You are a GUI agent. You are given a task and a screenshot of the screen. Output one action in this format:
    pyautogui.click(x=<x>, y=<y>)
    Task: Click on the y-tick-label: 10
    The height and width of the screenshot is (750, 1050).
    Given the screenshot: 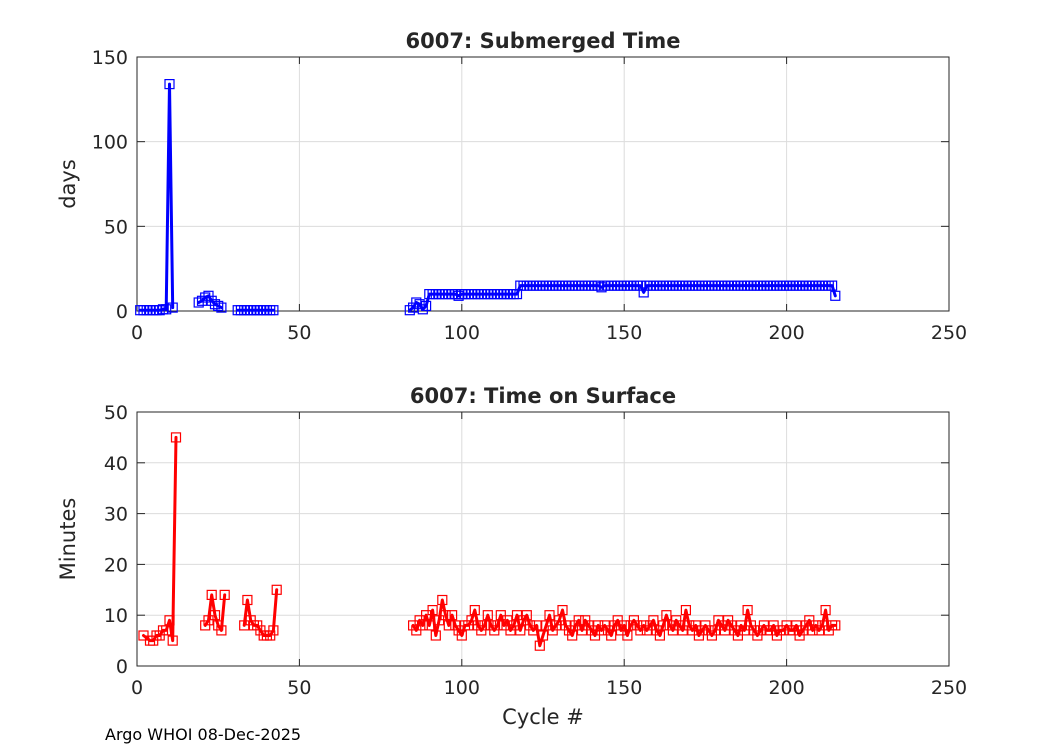 What is the action you would take?
    pyautogui.click(x=116, y=616)
    